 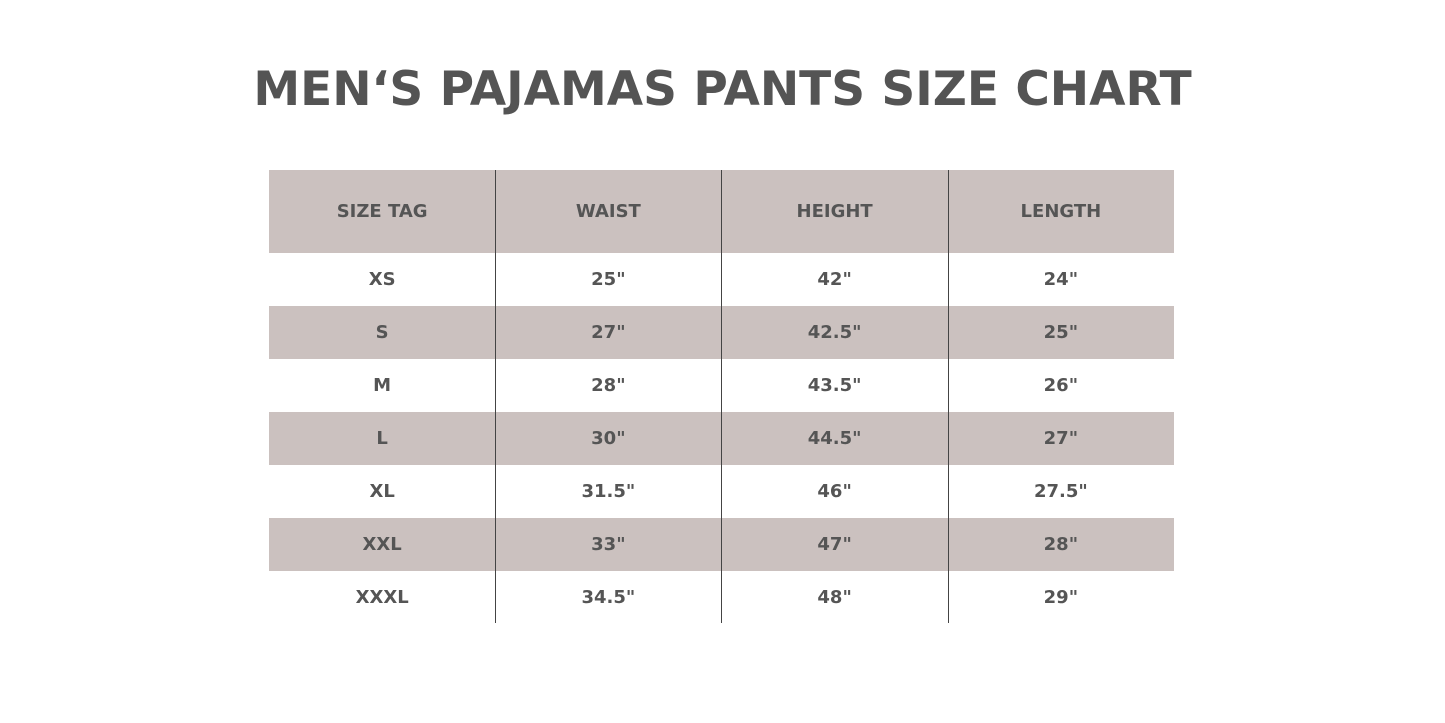 I want to click on cell-length: 27", so click(x=1061, y=438).